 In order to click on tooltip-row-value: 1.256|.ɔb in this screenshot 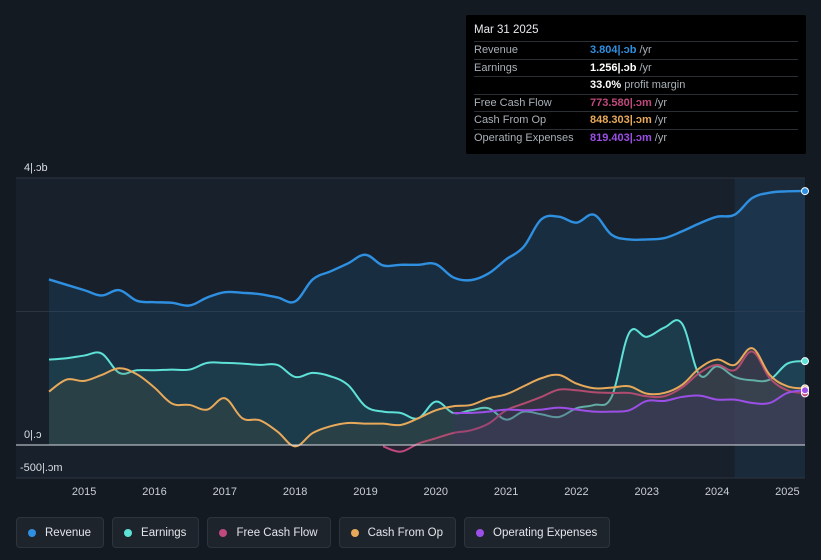, I will do `click(613, 67)`.